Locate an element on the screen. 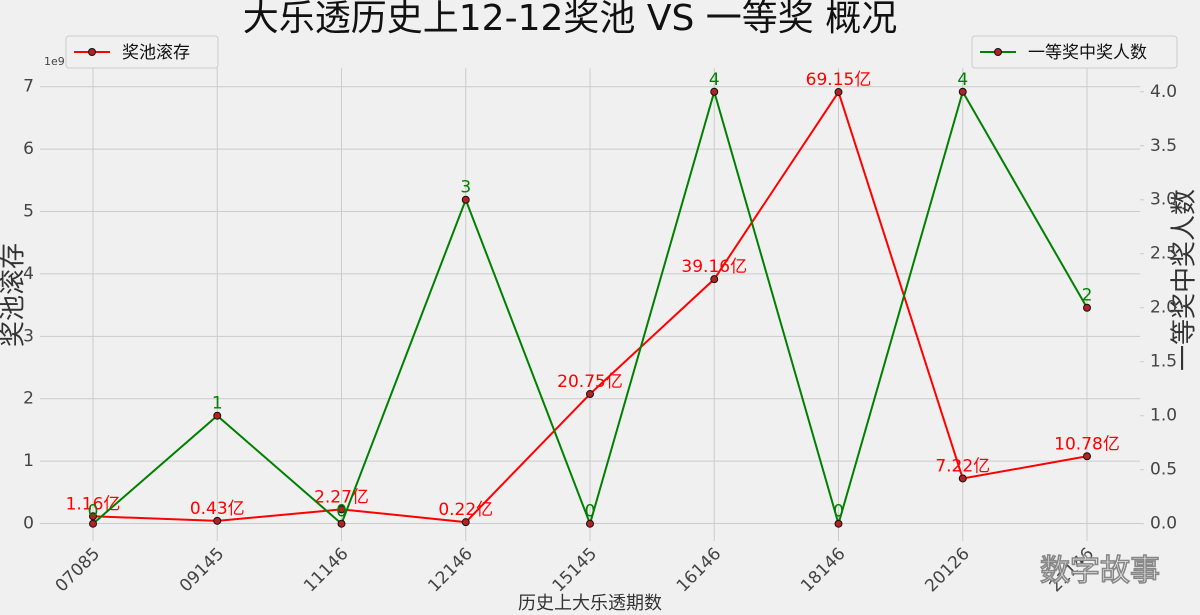 The image size is (1200, 615). x-axis-label: 历史上大乐透期数 is located at coordinates (590, 603).